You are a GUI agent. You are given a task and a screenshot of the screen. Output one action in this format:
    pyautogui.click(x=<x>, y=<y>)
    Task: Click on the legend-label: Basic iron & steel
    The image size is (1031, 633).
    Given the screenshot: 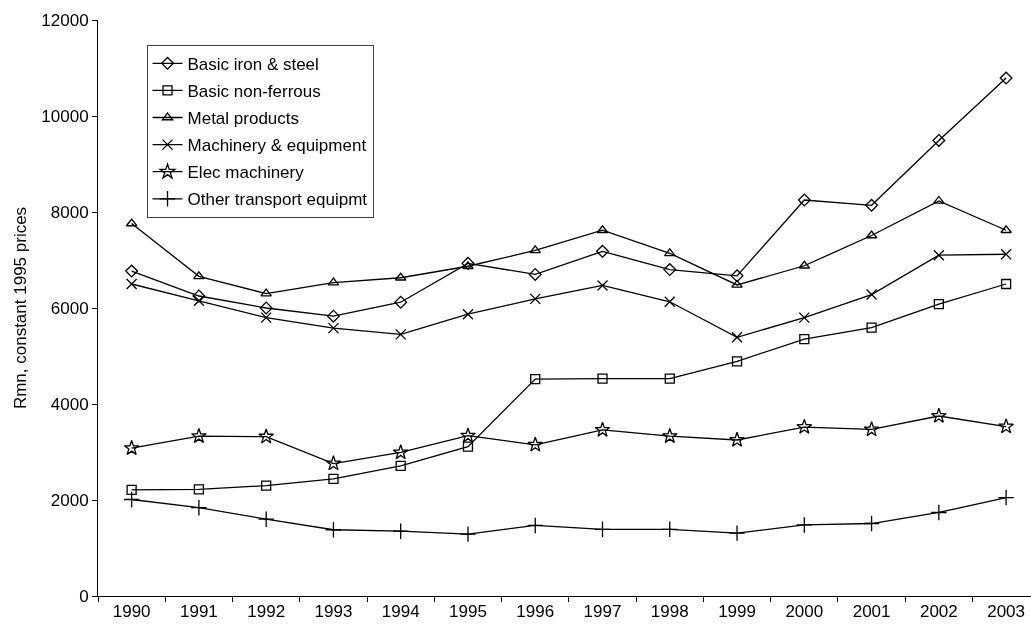 What is the action you would take?
    pyautogui.click(x=253, y=64)
    